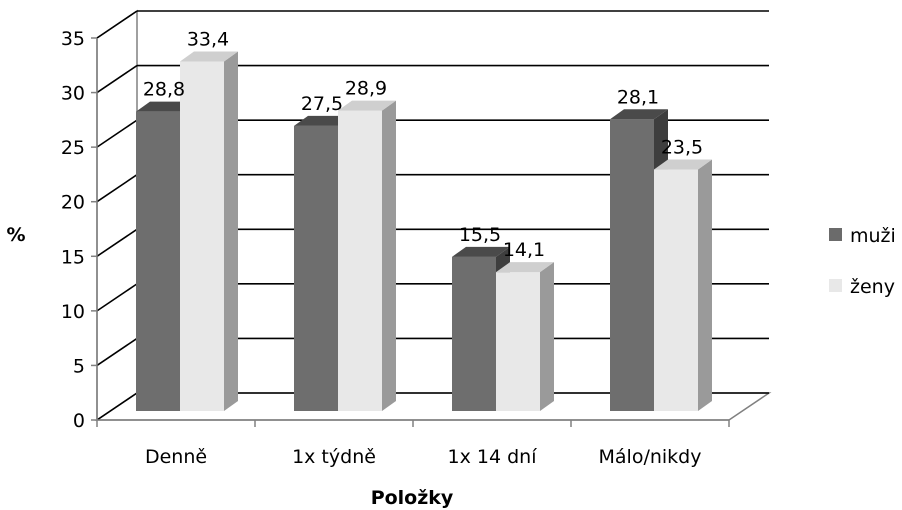  Describe the element at coordinates (164, 90) in the screenshot. I see `data-label: 28,8` at that location.